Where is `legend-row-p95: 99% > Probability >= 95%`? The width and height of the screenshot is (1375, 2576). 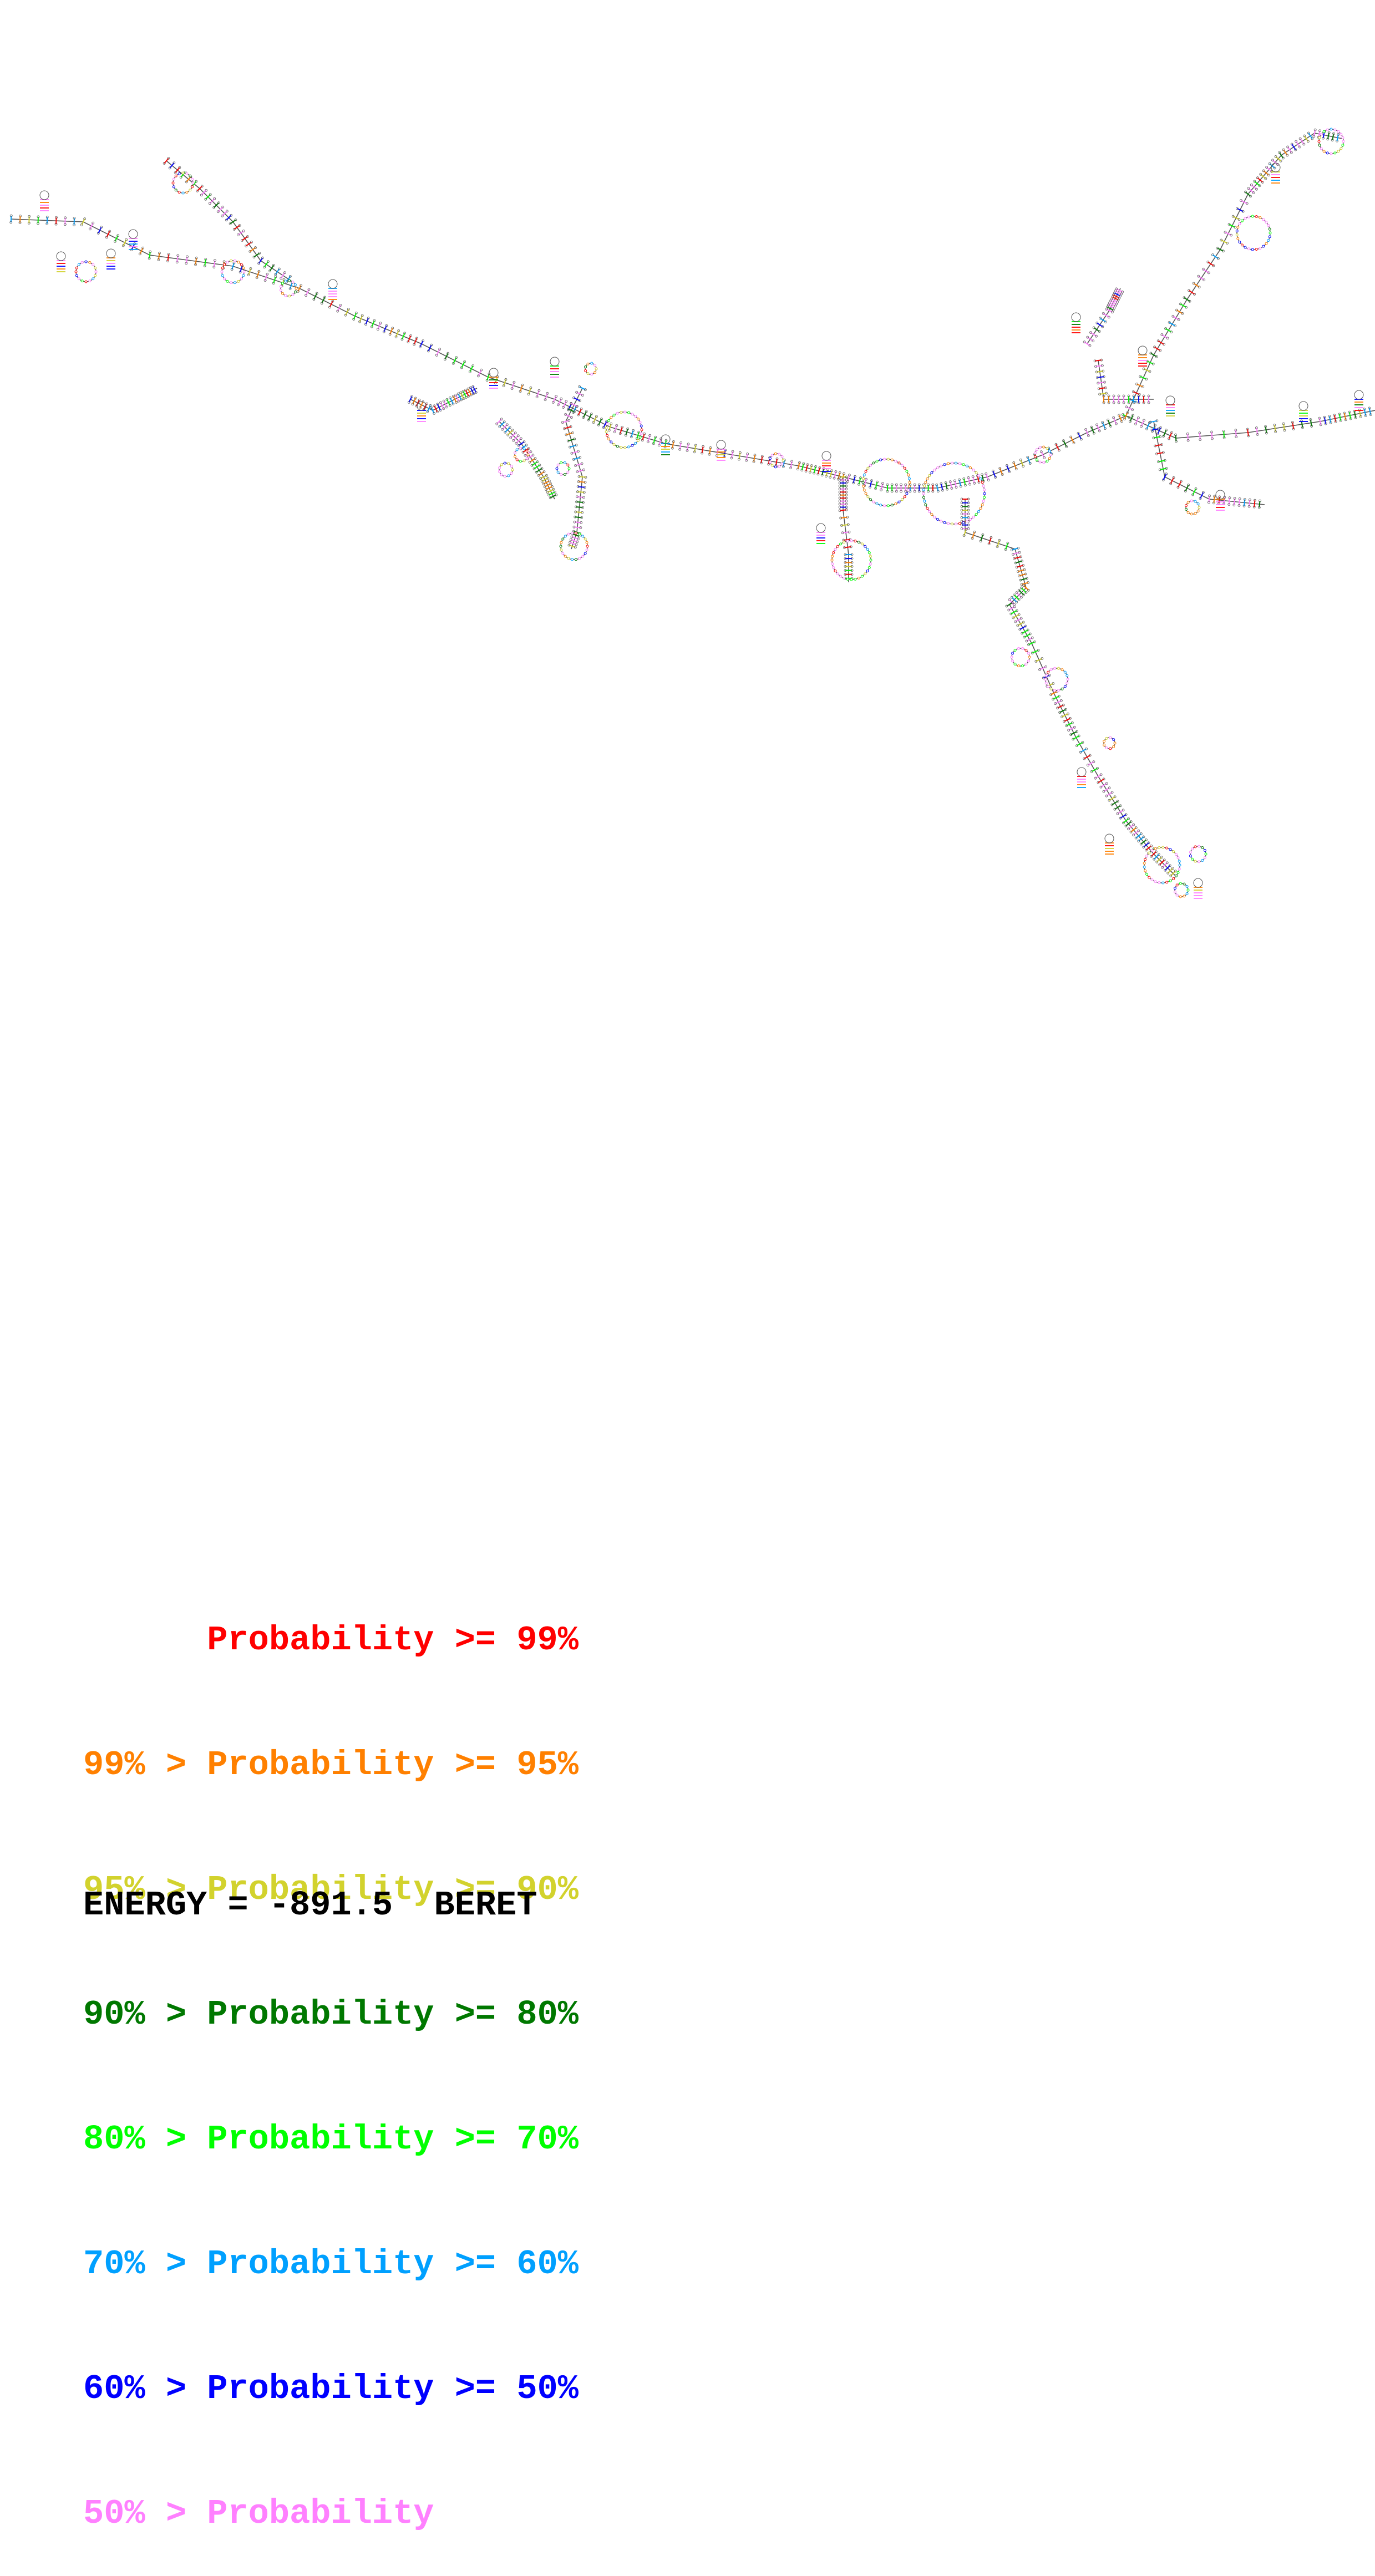 legend-row-p95: 99% > Probability >= 95% is located at coordinates (331, 1765).